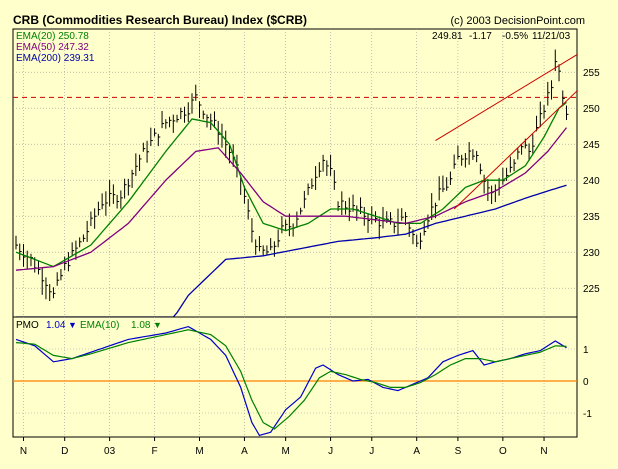 The height and width of the screenshot is (469, 618). What do you see at coordinates (503, 451) in the screenshot?
I see `x-tick-label: O` at bounding box center [503, 451].